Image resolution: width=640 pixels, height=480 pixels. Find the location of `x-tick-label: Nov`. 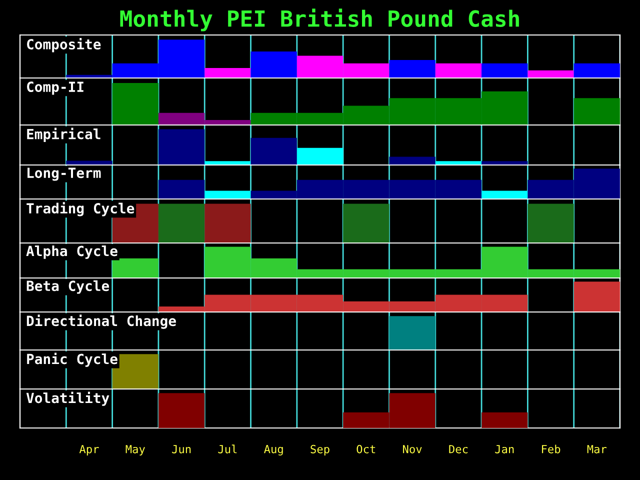

x-tick-label: Nov is located at coordinates (412, 449).